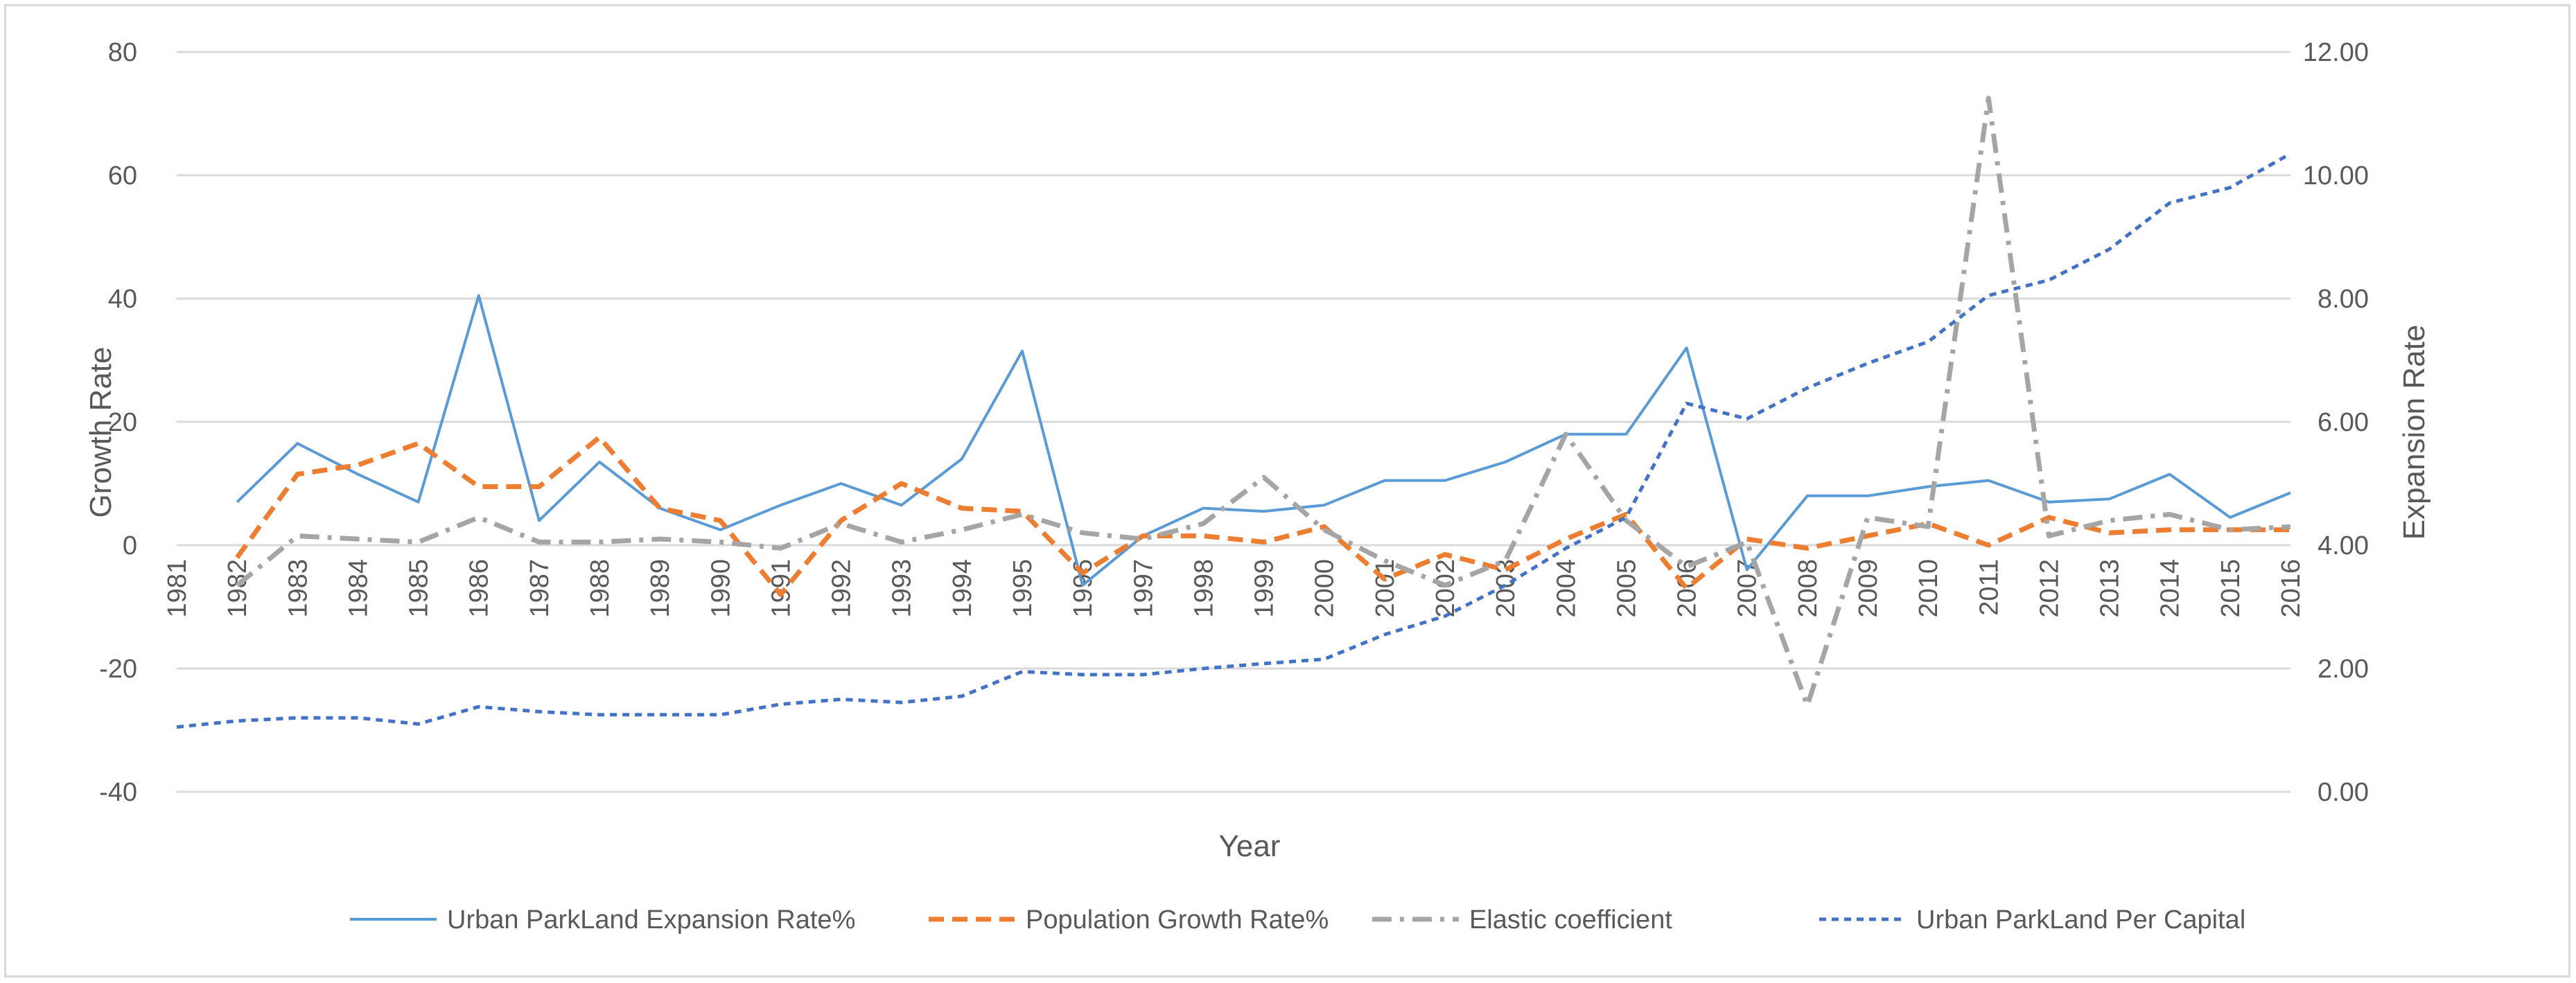 This screenshot has width=2576, height=983. Describe the element at coordinates (2343, 422) in the screenshot. I see `y2-tick-label: 6.00` at that location.